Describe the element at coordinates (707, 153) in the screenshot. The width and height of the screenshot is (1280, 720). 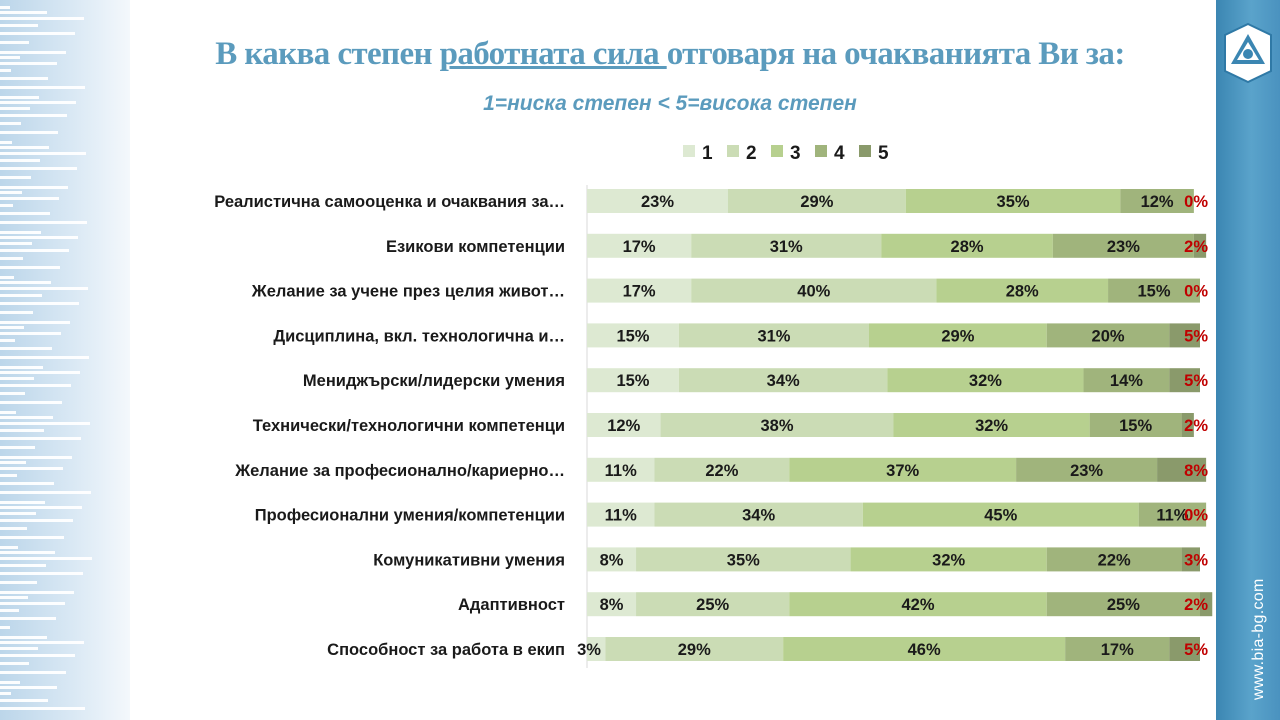
I see `legend-label: 1` at that location.